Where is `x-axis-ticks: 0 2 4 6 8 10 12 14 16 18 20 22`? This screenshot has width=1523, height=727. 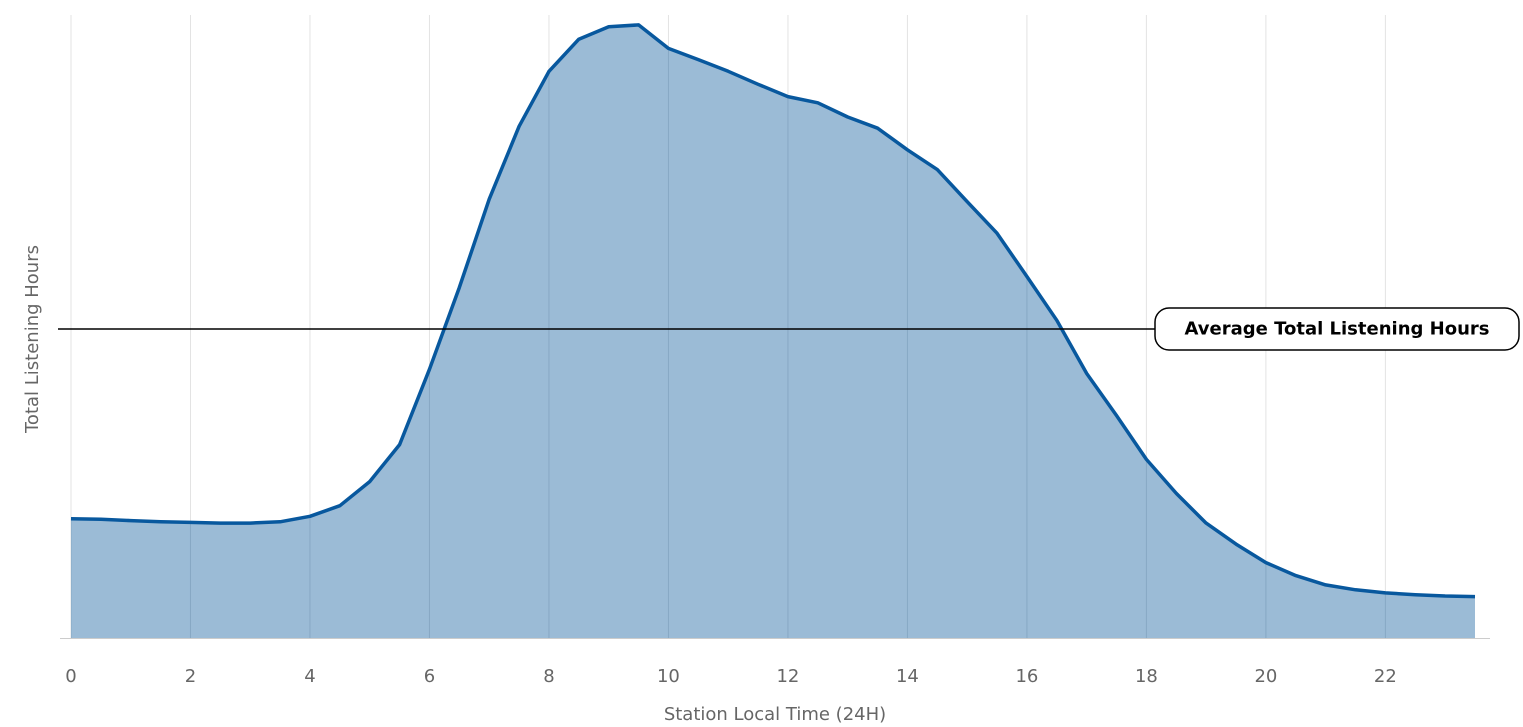 x-axis-ticks: 0 2 4 6 8 10 12 14 16 18 20 22 is located at coordinates (731, 676).